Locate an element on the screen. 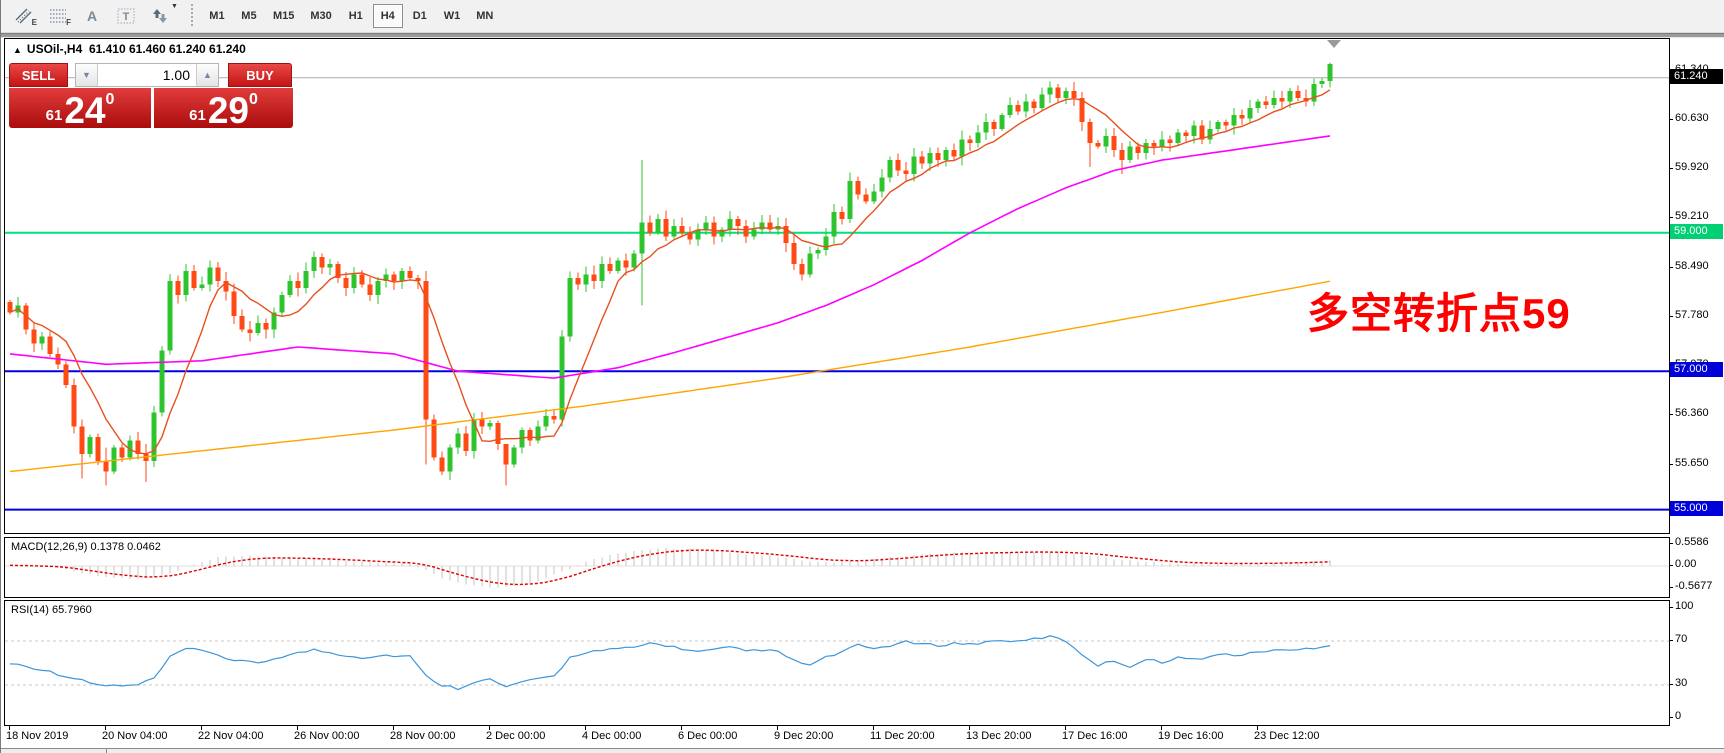 This screenshot has width=1724, height=753. text-label-tool: T is located at coordinates (126, 16).